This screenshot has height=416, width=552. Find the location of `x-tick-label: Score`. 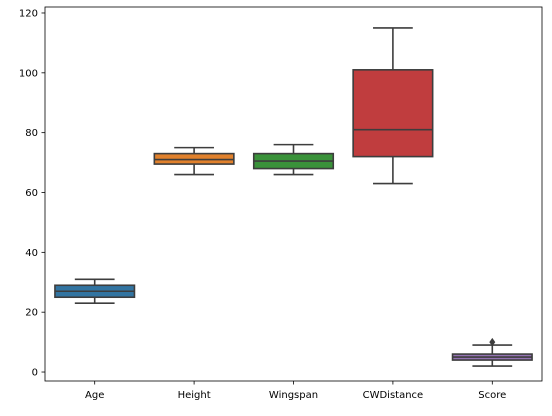

x-tick-label: Score is located at coordinates (492, 395).